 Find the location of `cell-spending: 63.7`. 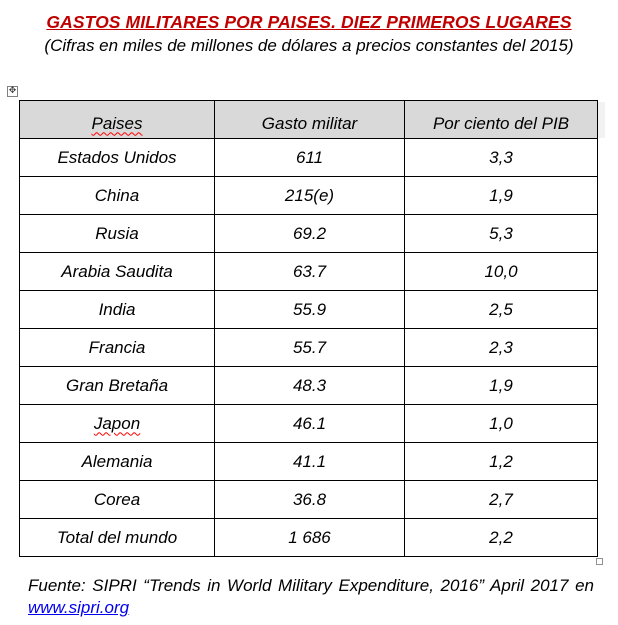

cell-spending: 63.7 is located at coordinates (309, 271).